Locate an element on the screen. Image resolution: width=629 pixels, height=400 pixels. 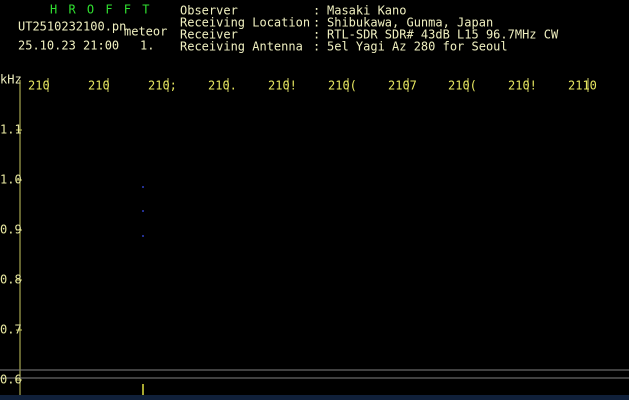
noise-band is located at coordinates (314, 397).